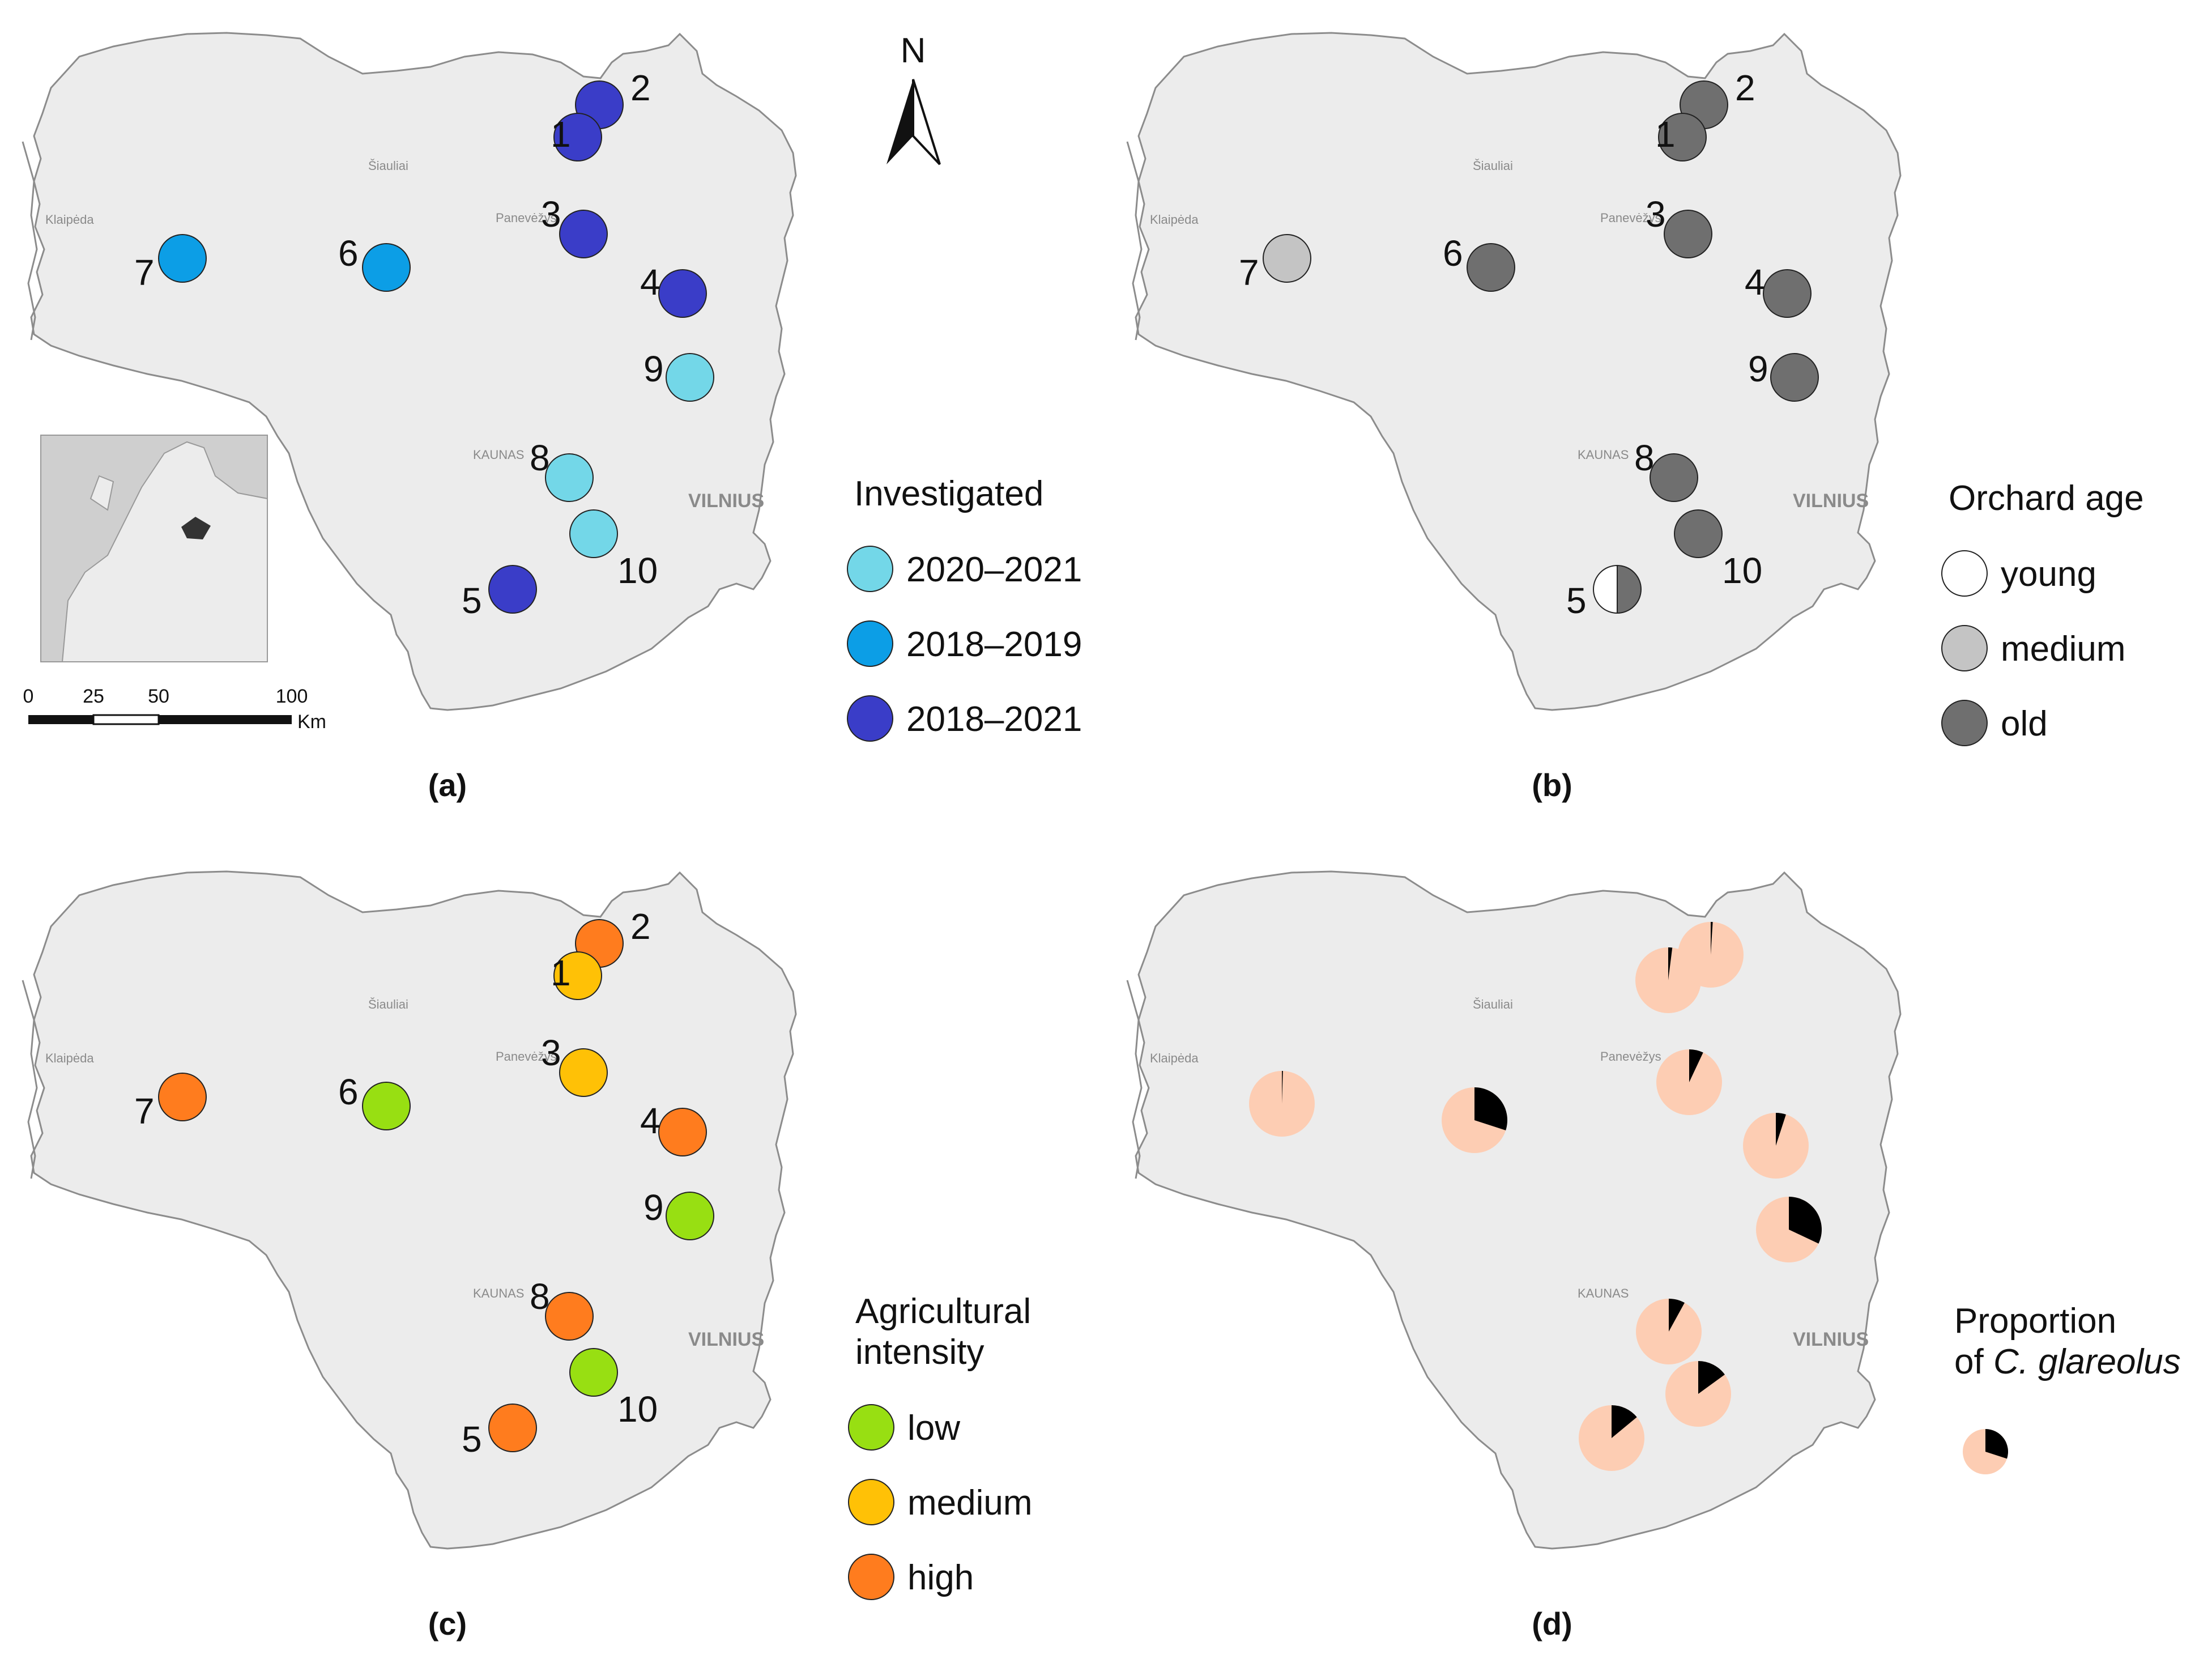 This screenshot has width=2212, height=1667. What do you see at coordinates (1831, 1340) in the screenshot?
I see `city-label-vilnius: VILNIUS` at bounding box center [1831, 1340].